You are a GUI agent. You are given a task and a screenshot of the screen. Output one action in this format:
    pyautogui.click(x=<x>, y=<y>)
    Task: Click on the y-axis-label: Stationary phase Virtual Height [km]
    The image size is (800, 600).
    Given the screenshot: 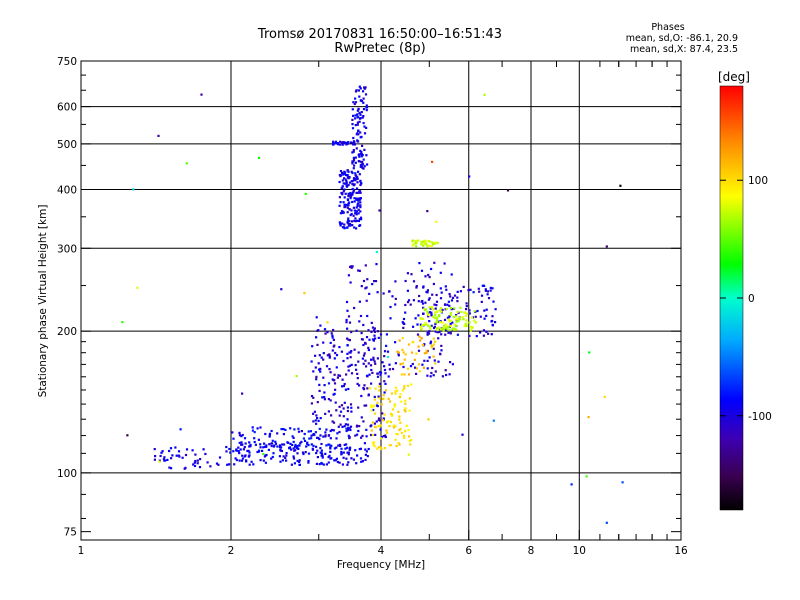 What is the action you would take?
    pyautogui.click(x=43, y=301)
    